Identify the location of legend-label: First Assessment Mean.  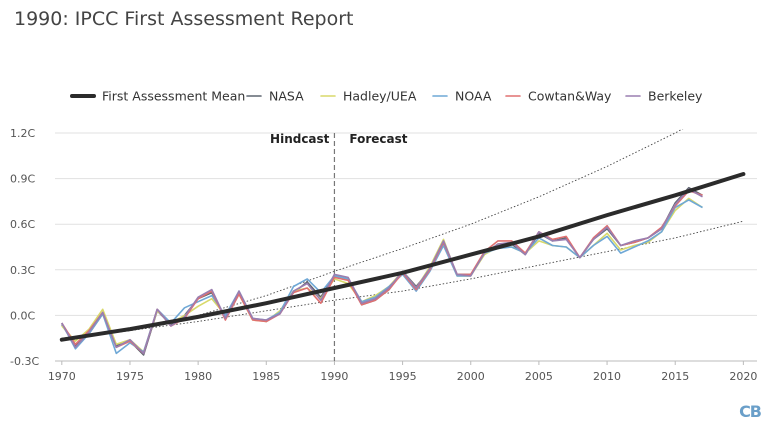
(173, 96).